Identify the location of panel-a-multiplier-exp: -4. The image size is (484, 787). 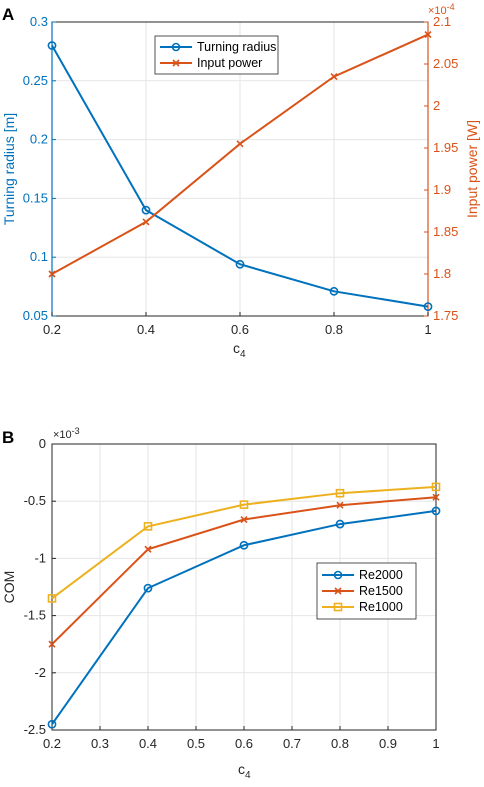
(451, 7).